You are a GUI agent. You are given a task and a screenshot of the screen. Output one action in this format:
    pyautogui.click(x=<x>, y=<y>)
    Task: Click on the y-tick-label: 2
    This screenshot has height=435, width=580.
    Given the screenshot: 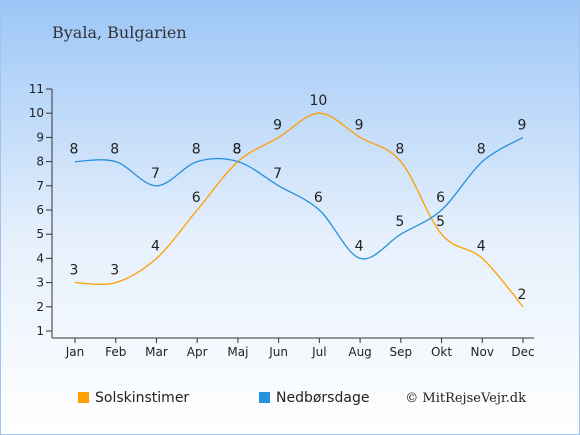 What is the action you would take?
    pyautogui.click(x=40, y=307)
    